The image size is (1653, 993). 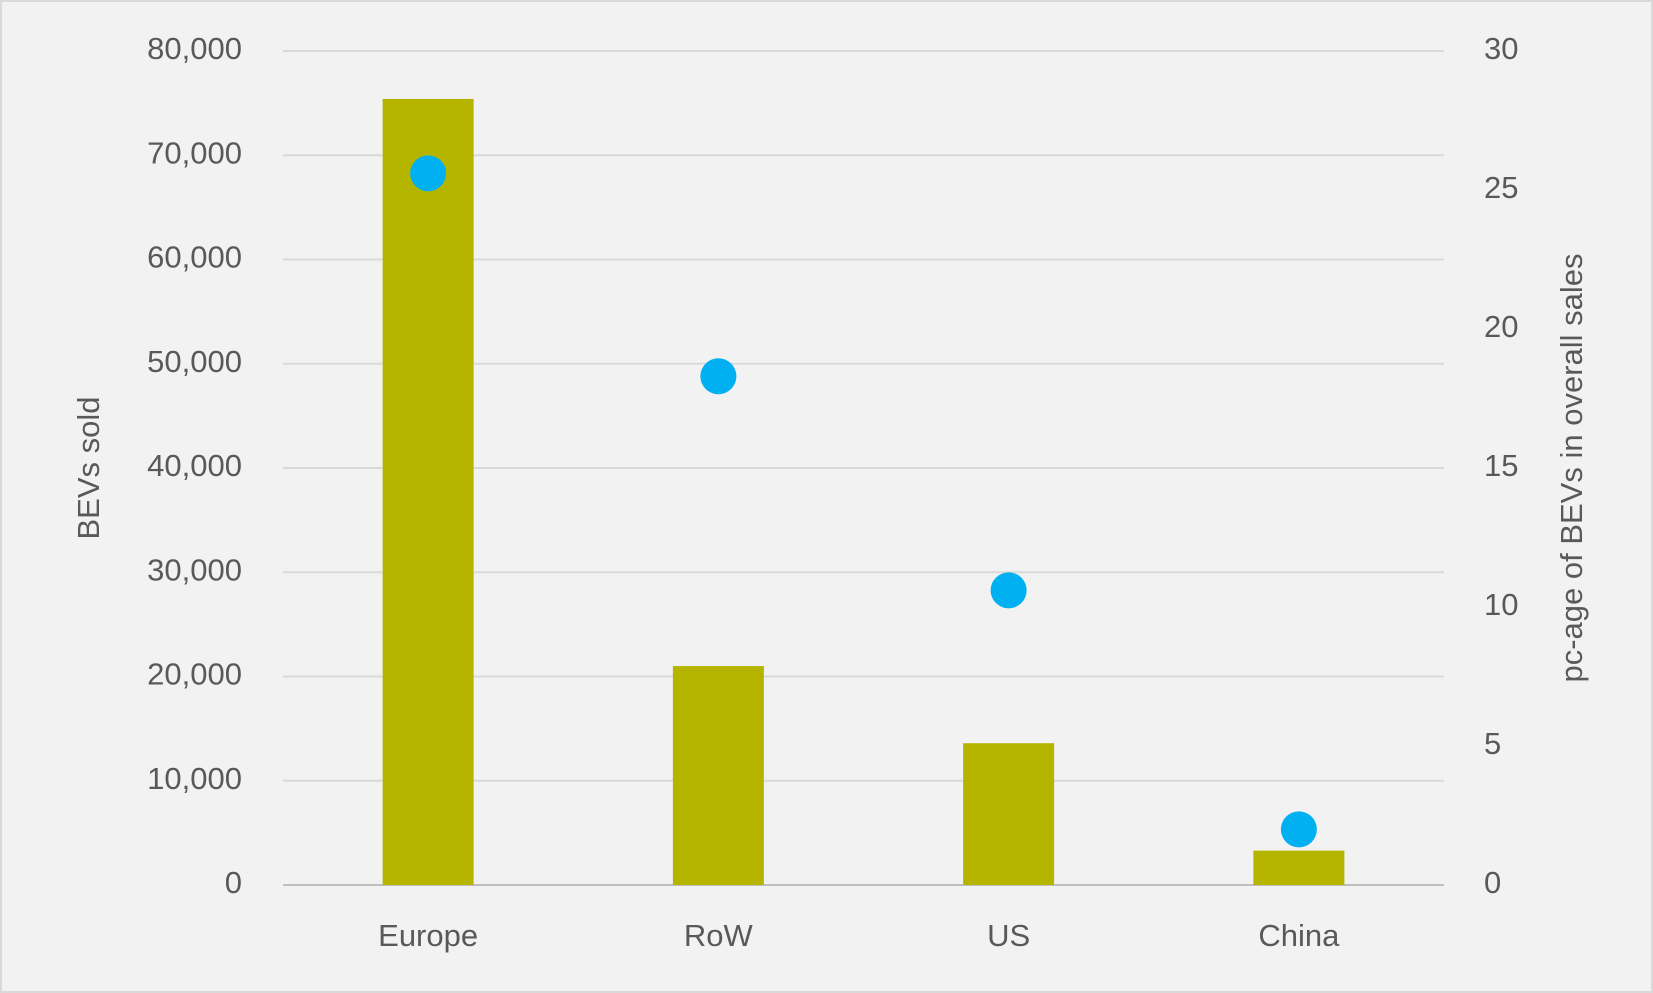 What do you see at coordinates (194, 257) in the screenshot?
I see `y-tick-label: 60,000` at bounding box center [194, 257].